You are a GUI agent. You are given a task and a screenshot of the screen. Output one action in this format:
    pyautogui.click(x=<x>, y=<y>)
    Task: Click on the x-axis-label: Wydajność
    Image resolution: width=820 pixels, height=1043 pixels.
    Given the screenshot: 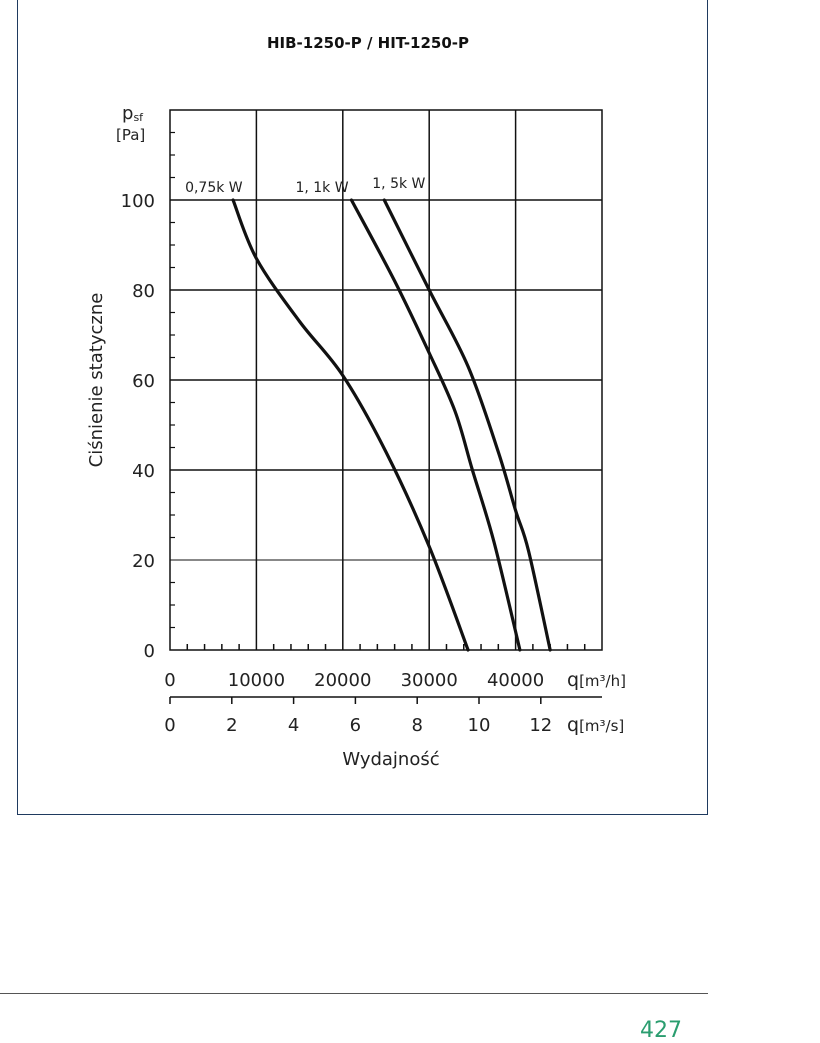 What is the action you would take?
    pyautogui.click(x=390, y=759)
    